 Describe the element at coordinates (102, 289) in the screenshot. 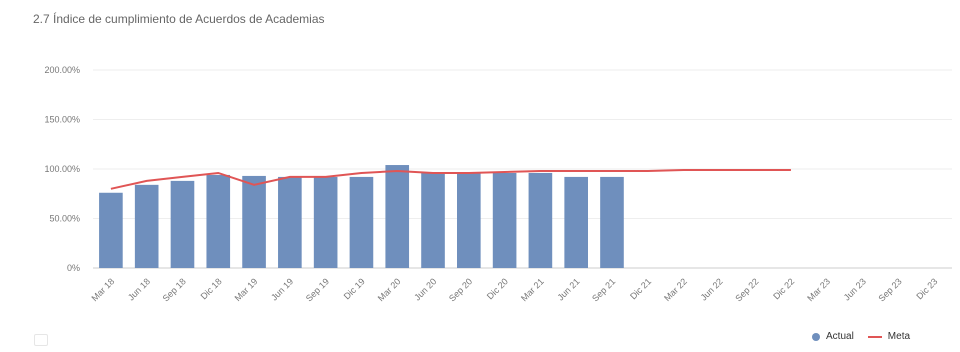

I see `x-tick-label: Mar 18` at that location.